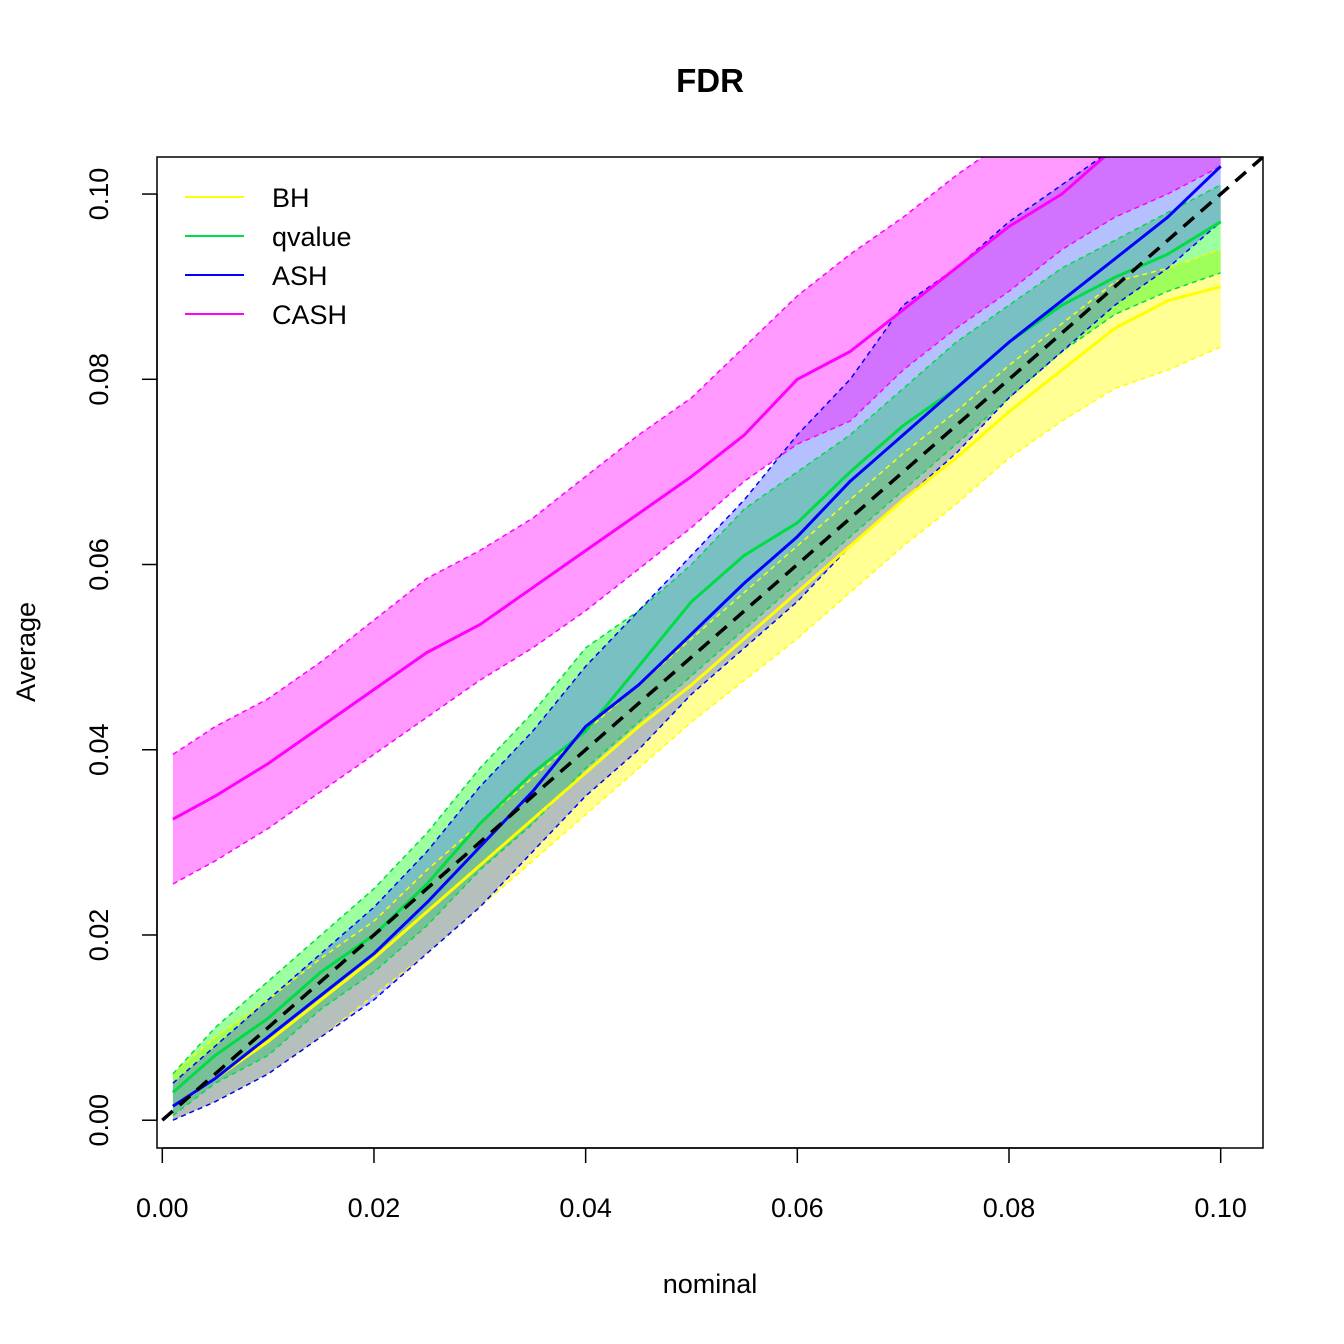 This screenshot has height=1344, width=1344. What do you see at coordinates (710, 1284) in the screenshot?
I see `x-axis-label: nominal` at bounding box center [710, 1284].